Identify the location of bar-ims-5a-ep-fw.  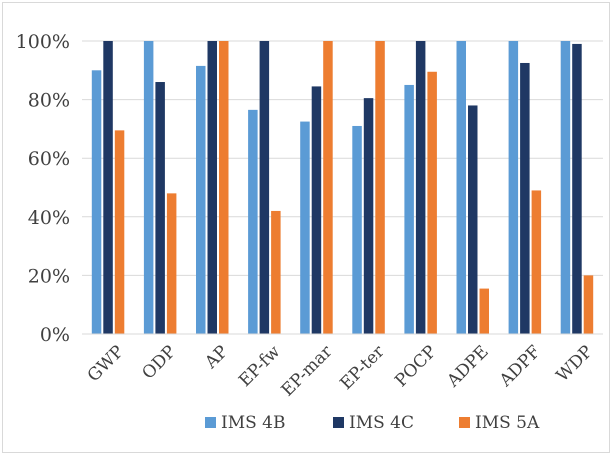
(276, 272).